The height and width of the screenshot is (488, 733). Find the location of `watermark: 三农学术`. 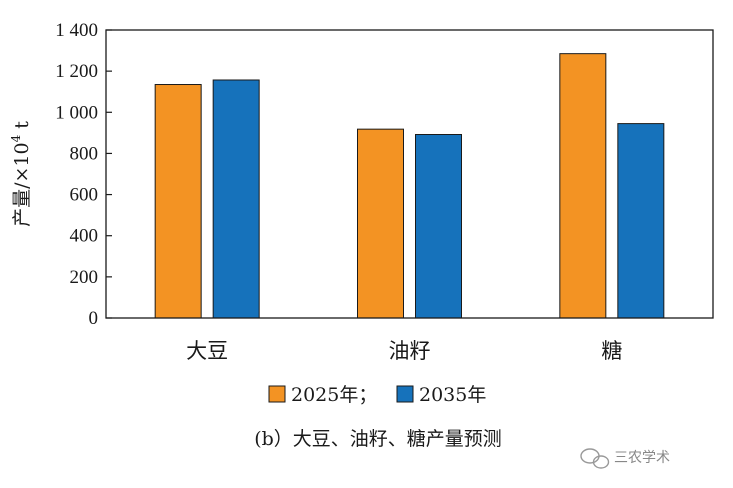

watermark: 三农学术 is located at coordinates (625, 458).